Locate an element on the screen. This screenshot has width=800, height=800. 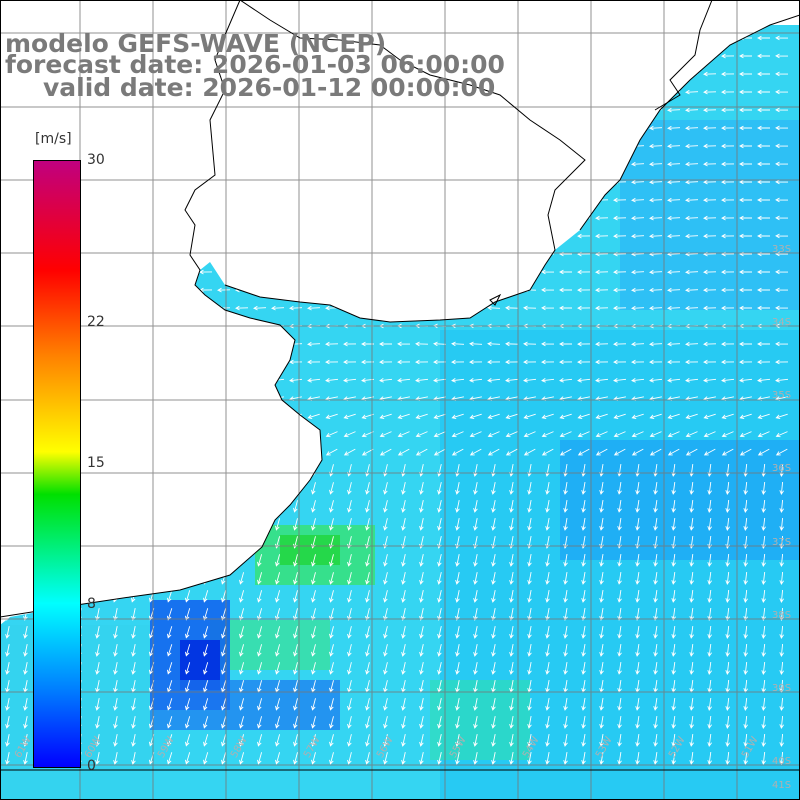
latitude-label: 39S is located at coordinates (782, 688).